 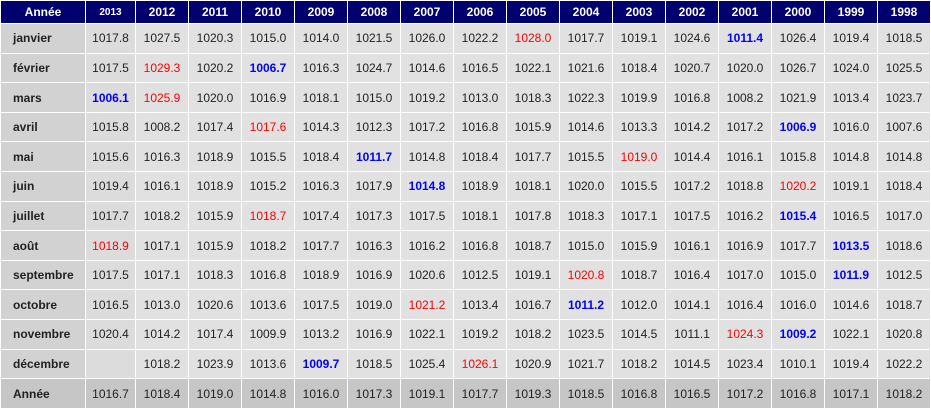 What do you see at coordinates (215, 38) in the screenshot?
I see `value-cell: 1020.3` at bounding box center [215, 38].